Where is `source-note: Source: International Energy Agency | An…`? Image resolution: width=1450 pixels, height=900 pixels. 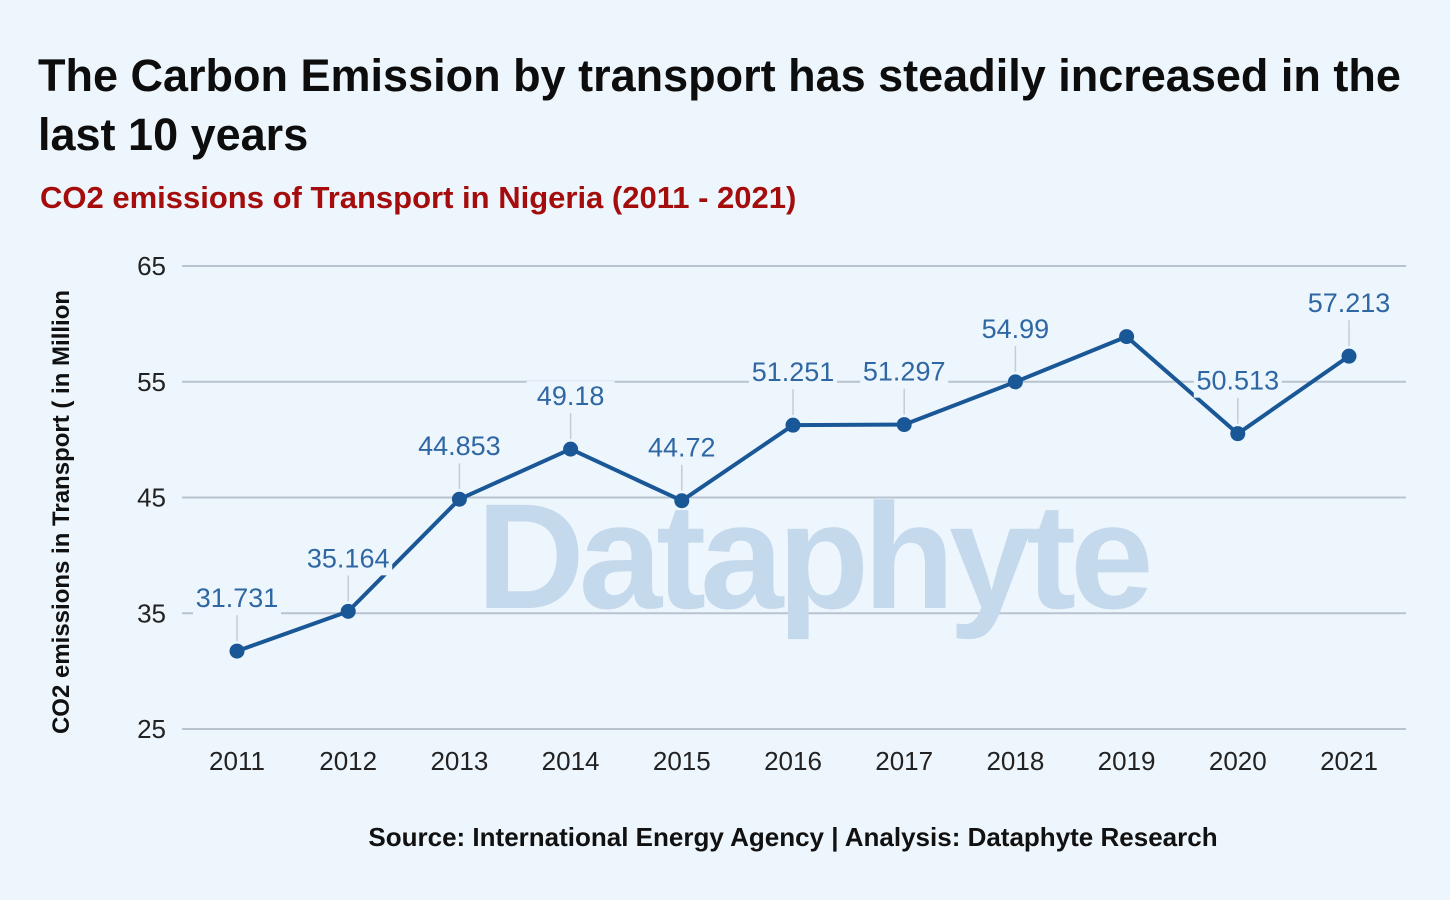 source-note: Source: International Energy Agency | An… is located at coordinates (793, 837).